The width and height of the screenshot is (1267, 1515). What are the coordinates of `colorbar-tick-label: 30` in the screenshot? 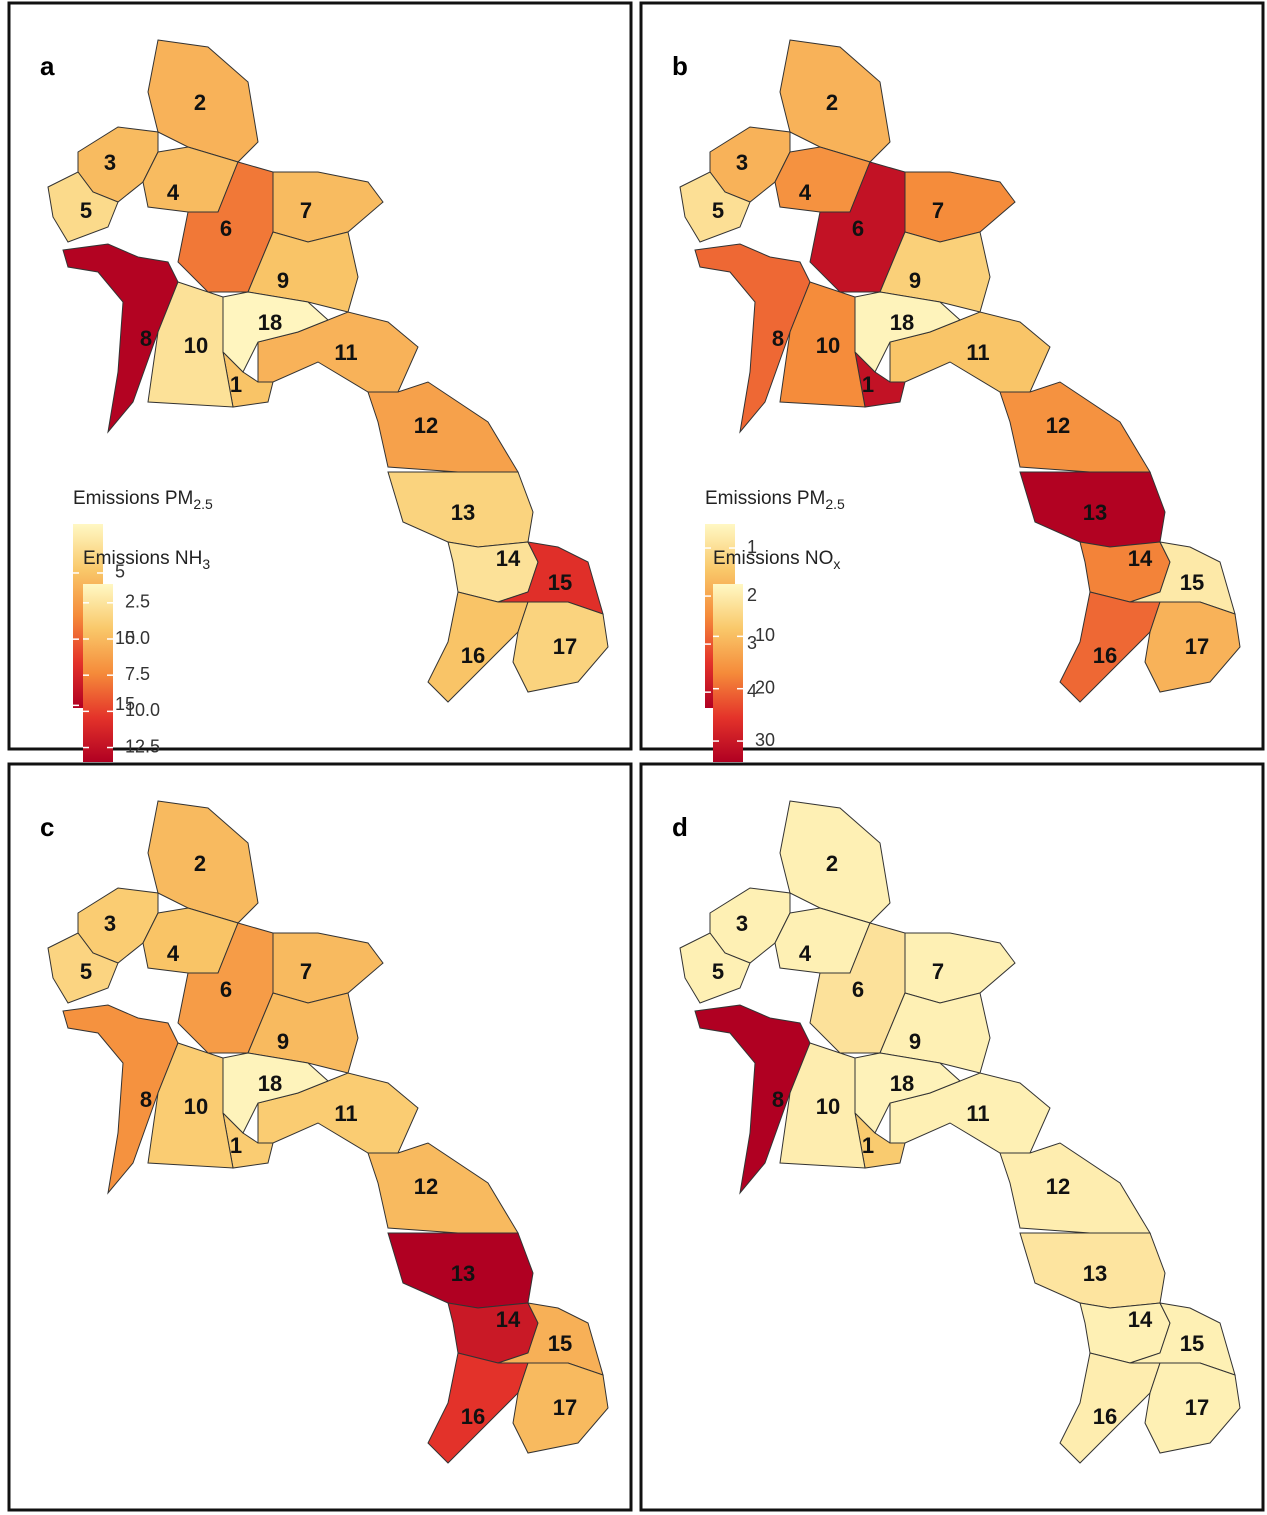 It's located at (765, 740).